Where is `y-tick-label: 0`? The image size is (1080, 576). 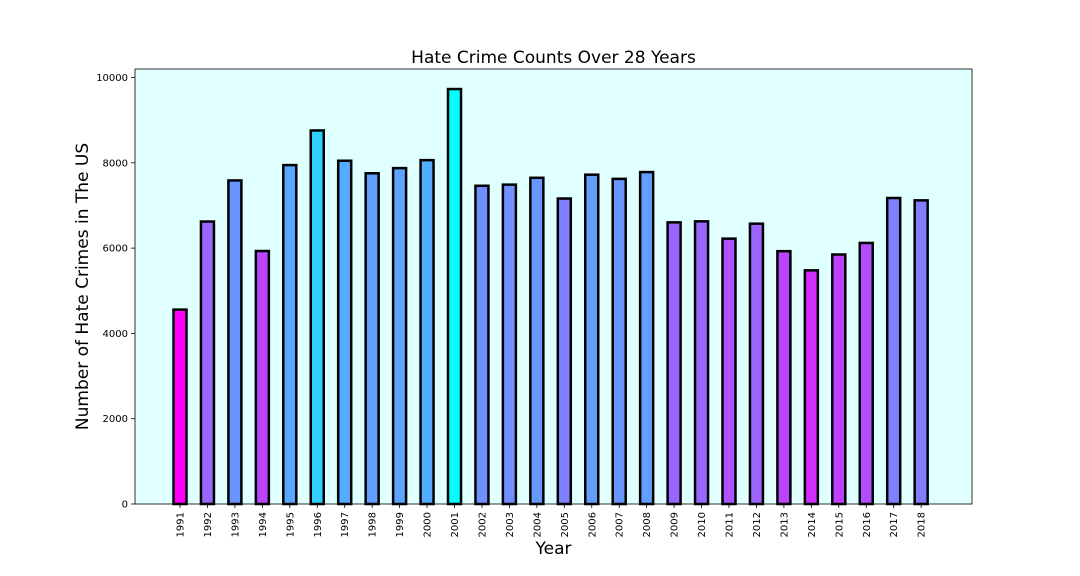
y-tick-label: 0 is located at coordinates (125, 505).